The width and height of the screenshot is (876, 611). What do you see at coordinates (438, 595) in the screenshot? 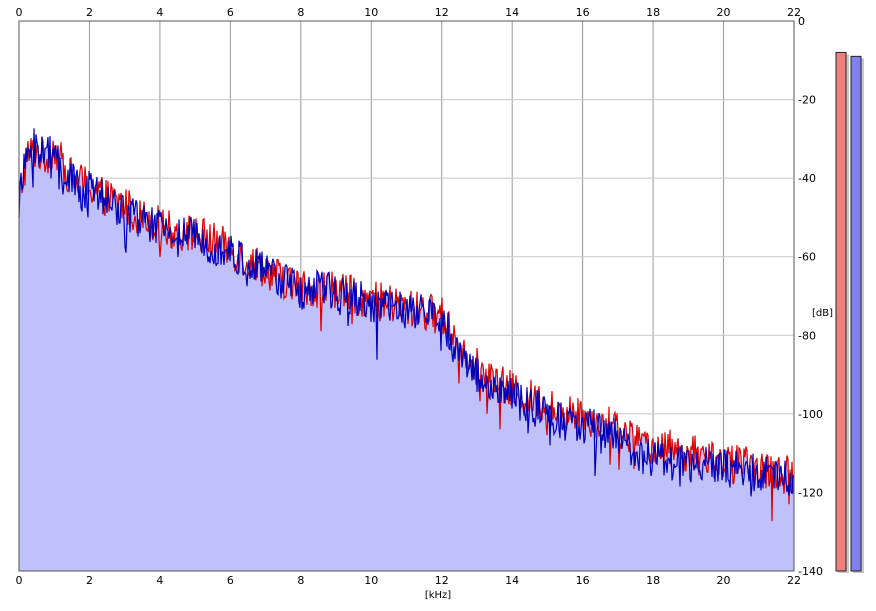
I see `x-axis-label: [kHz]` at bounding box center [438, 595].